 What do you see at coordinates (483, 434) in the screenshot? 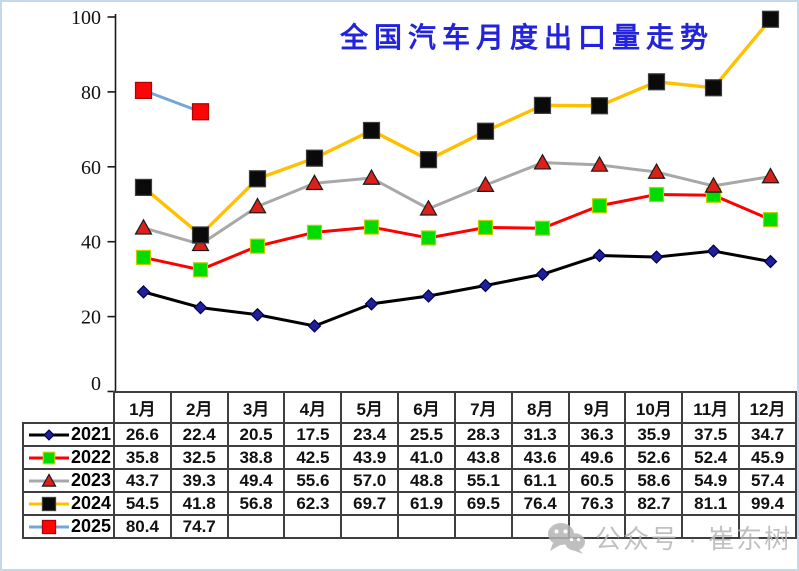
I see `value-cell: 28.3` at bounding box center [483, 434].